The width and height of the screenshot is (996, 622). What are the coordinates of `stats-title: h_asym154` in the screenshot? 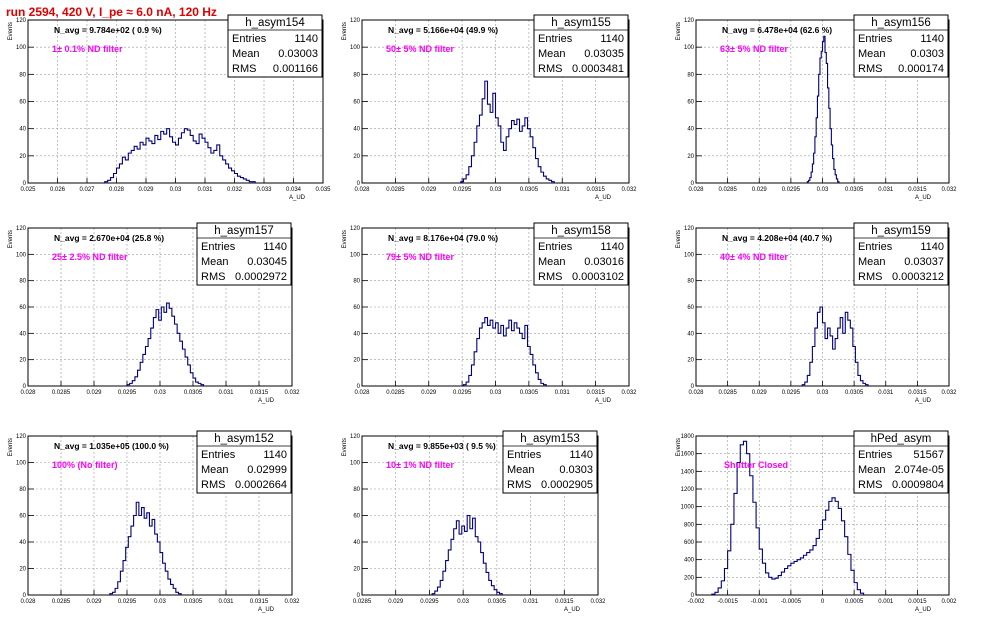 It's located at (275, 23).